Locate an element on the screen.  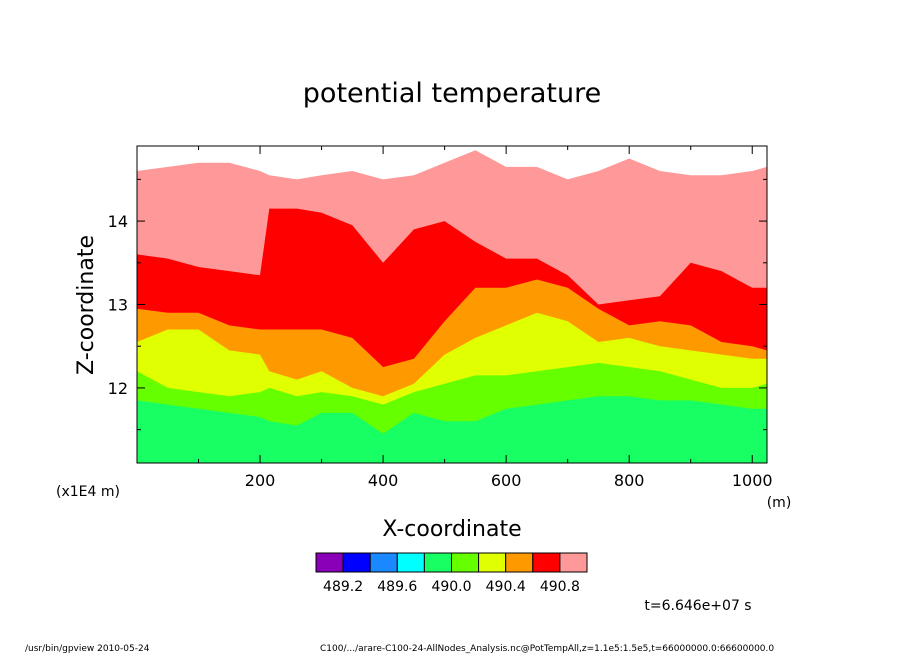
x-tick-label: 600 is located at coordinates (506, 480).